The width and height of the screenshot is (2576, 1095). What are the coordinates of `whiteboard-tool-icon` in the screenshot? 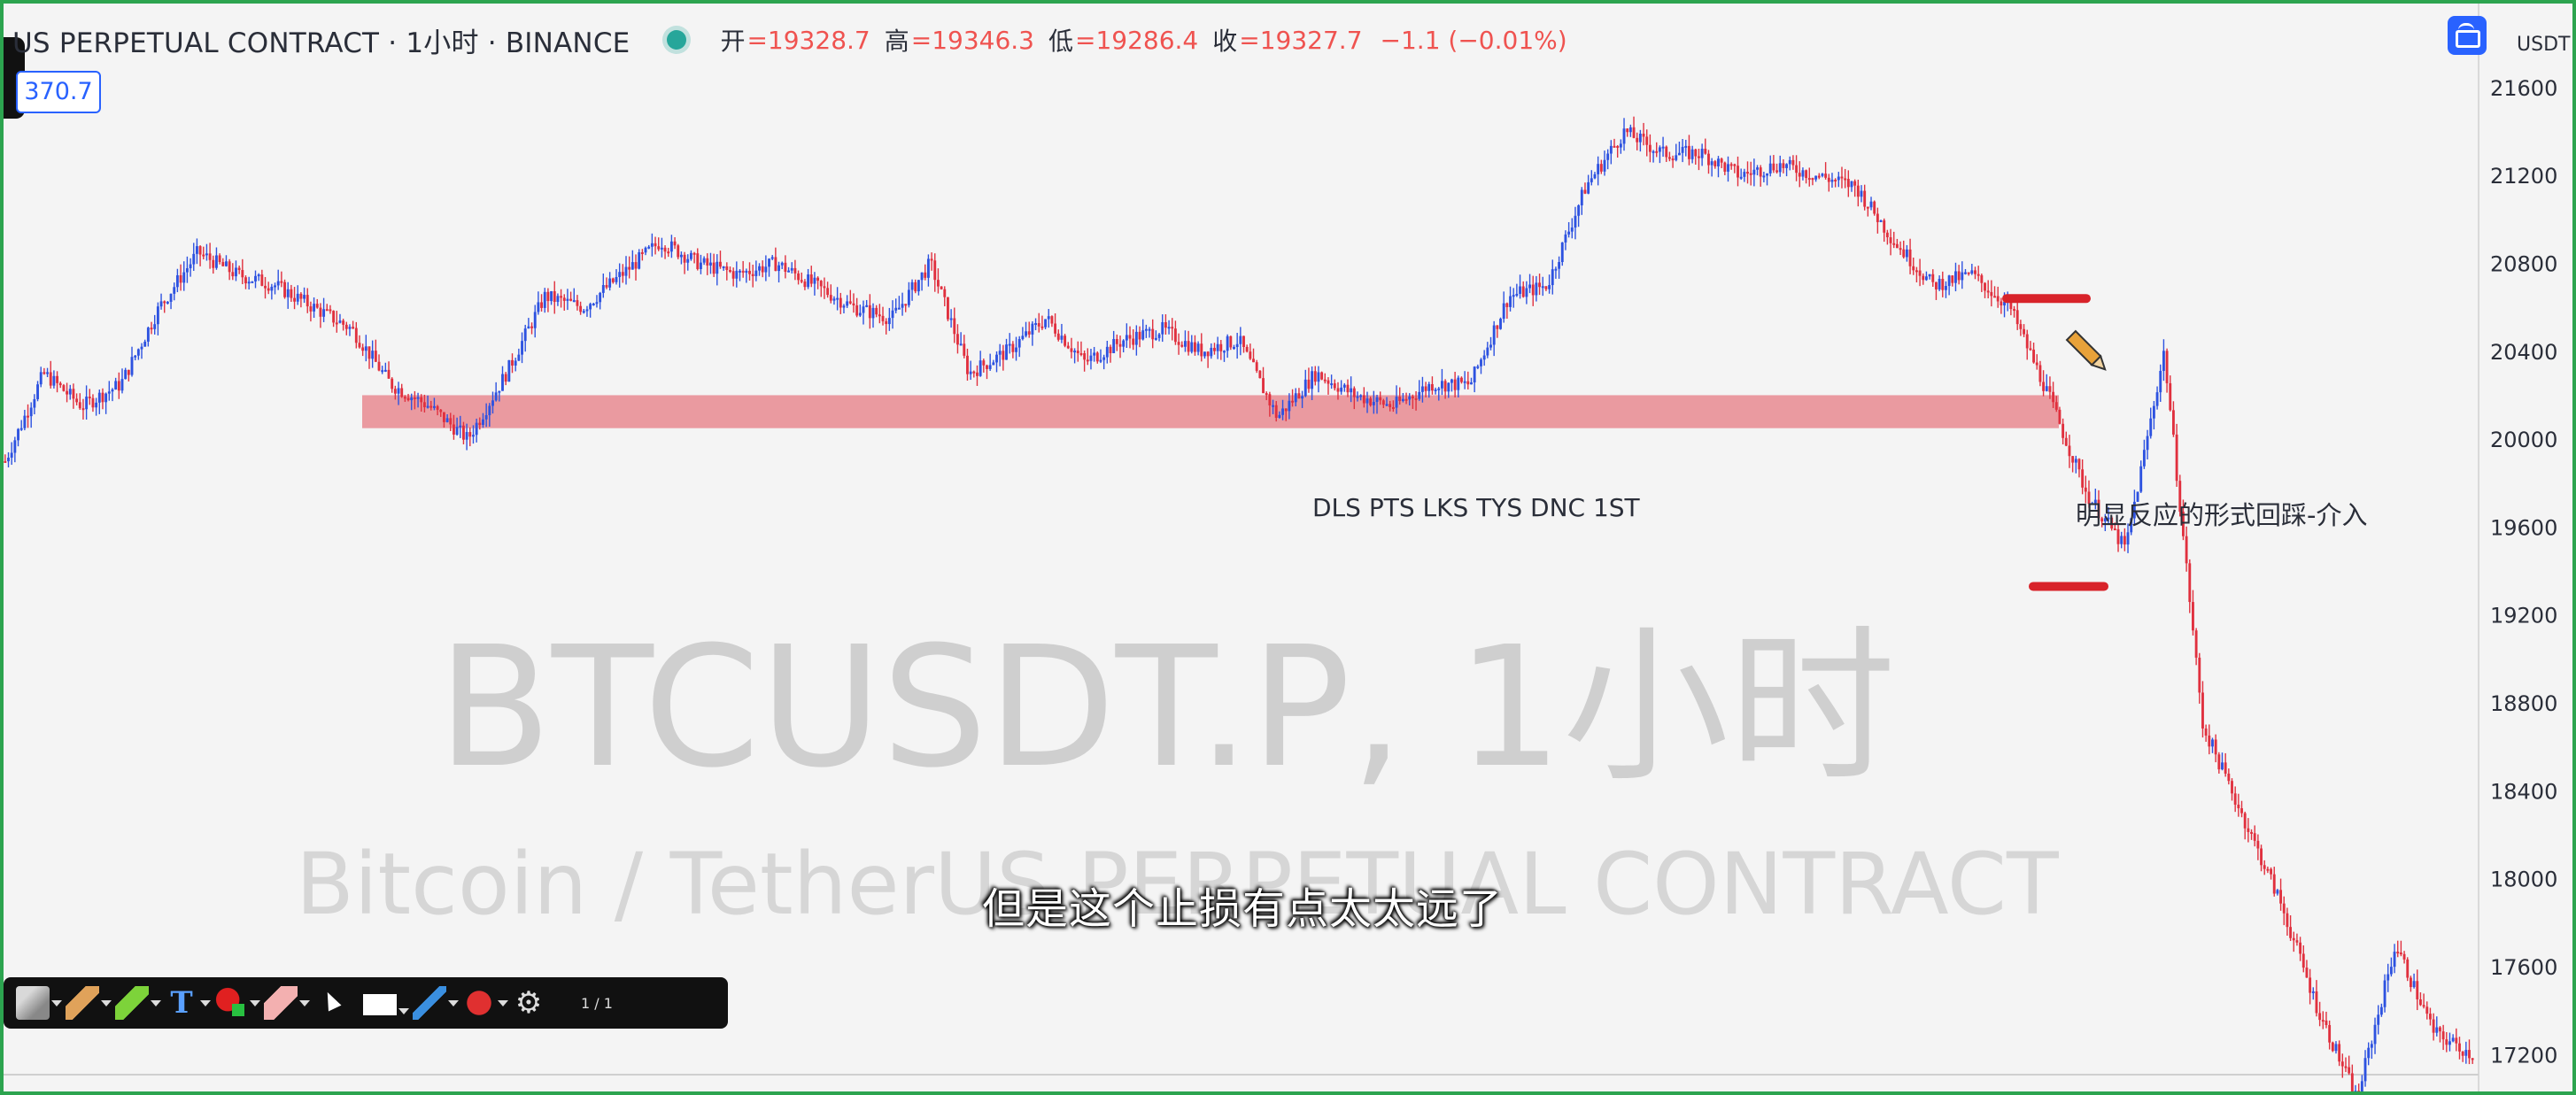 It's located at (386, 1004).